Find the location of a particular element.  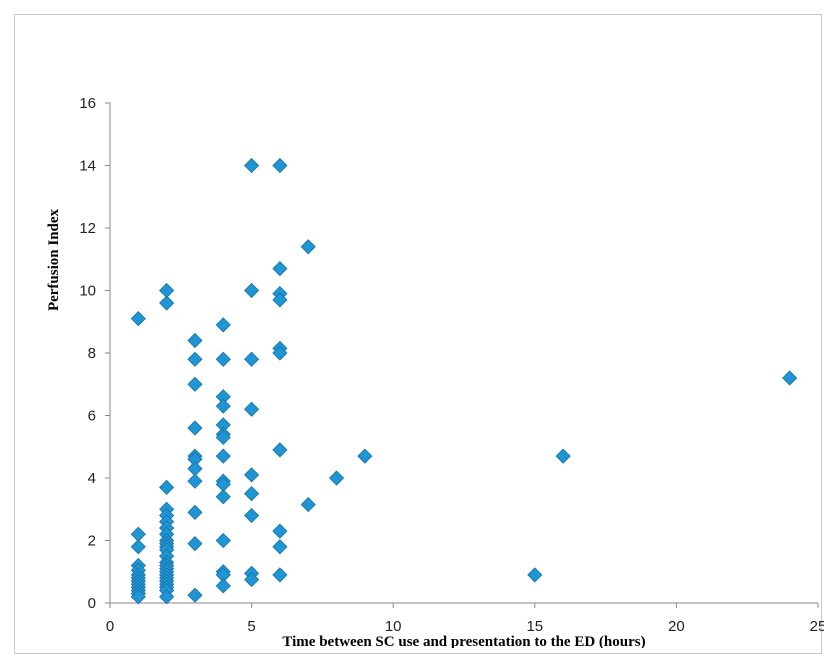

x-tick-label: 10 is located at coordinates (393, 626).